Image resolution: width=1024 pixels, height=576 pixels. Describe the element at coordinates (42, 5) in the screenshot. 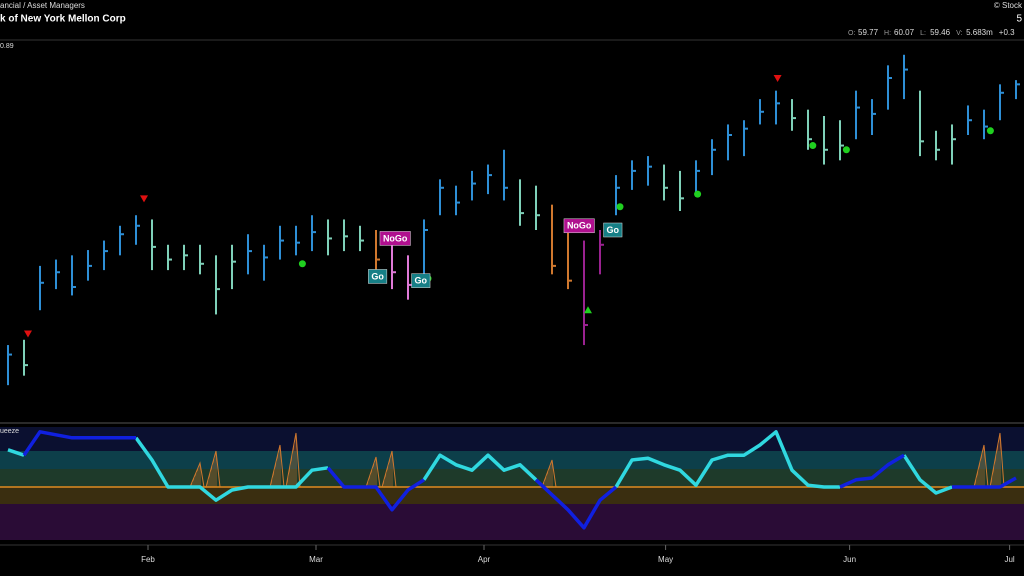

I see `breadcrumb: ancial / Asset Managers` at that location.